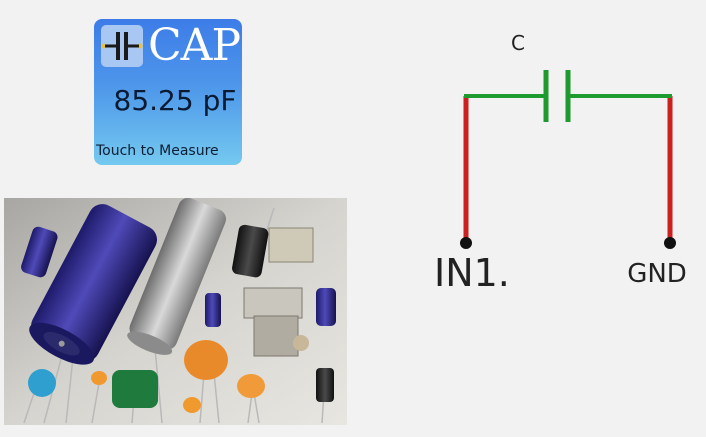 The image size is (706, 437). Describe the element at coordinates (175, 100) in the screenshot. I see `capacitance-readout: 85.25 pF` at that location.